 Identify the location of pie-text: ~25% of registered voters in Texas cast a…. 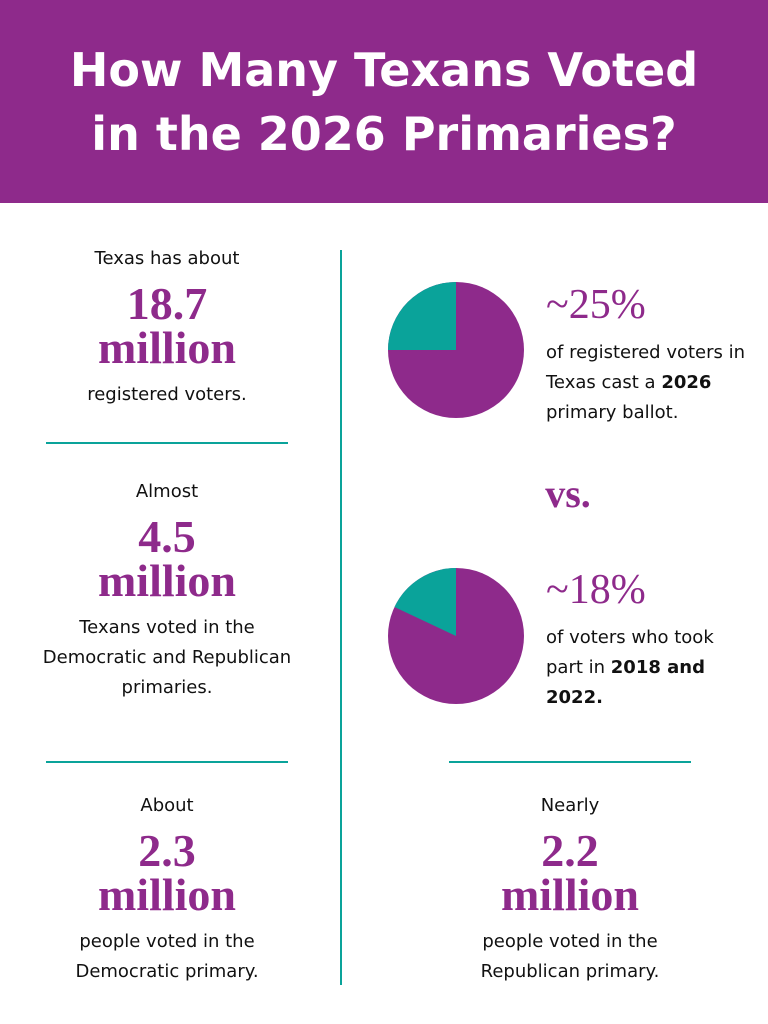
(651, 354).